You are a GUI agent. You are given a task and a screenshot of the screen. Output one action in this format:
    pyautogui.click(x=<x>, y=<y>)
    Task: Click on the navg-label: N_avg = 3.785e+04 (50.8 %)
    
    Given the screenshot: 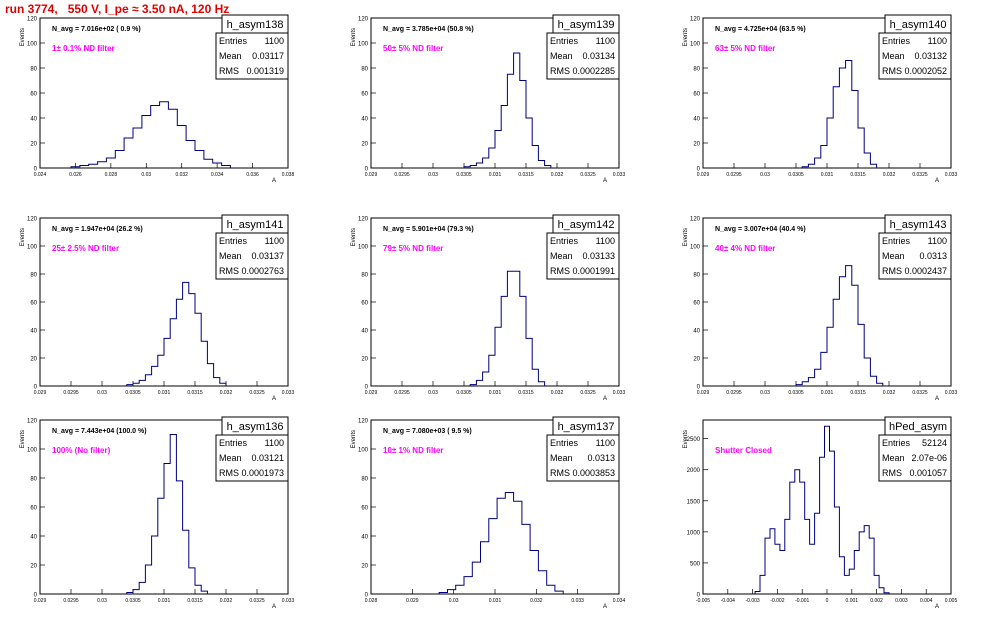 What is the action you would take?
    pyautogui.click(x=428, y=29)
    